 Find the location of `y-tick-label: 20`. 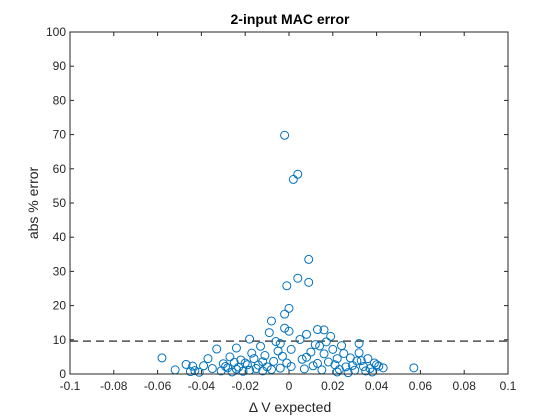

y-tick-label: 20 is located at coordinates (60, 306).